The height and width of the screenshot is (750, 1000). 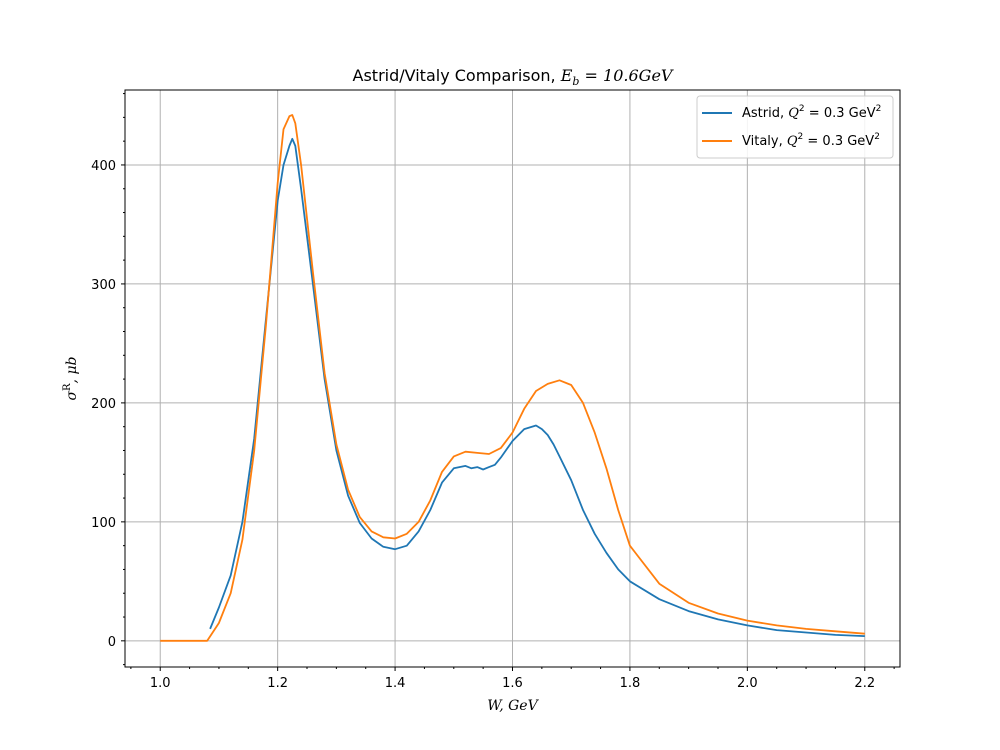 I want to click on legend-vitaly-unit-superscript: 2, so click(x=877, y=137).